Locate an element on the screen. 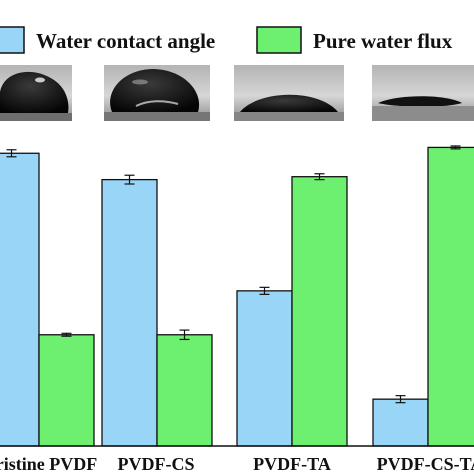 The height and width of the screenshot is (474, 474). legend-item-water-contact-angle: Water contact angle is located at coordinates (107, 40).